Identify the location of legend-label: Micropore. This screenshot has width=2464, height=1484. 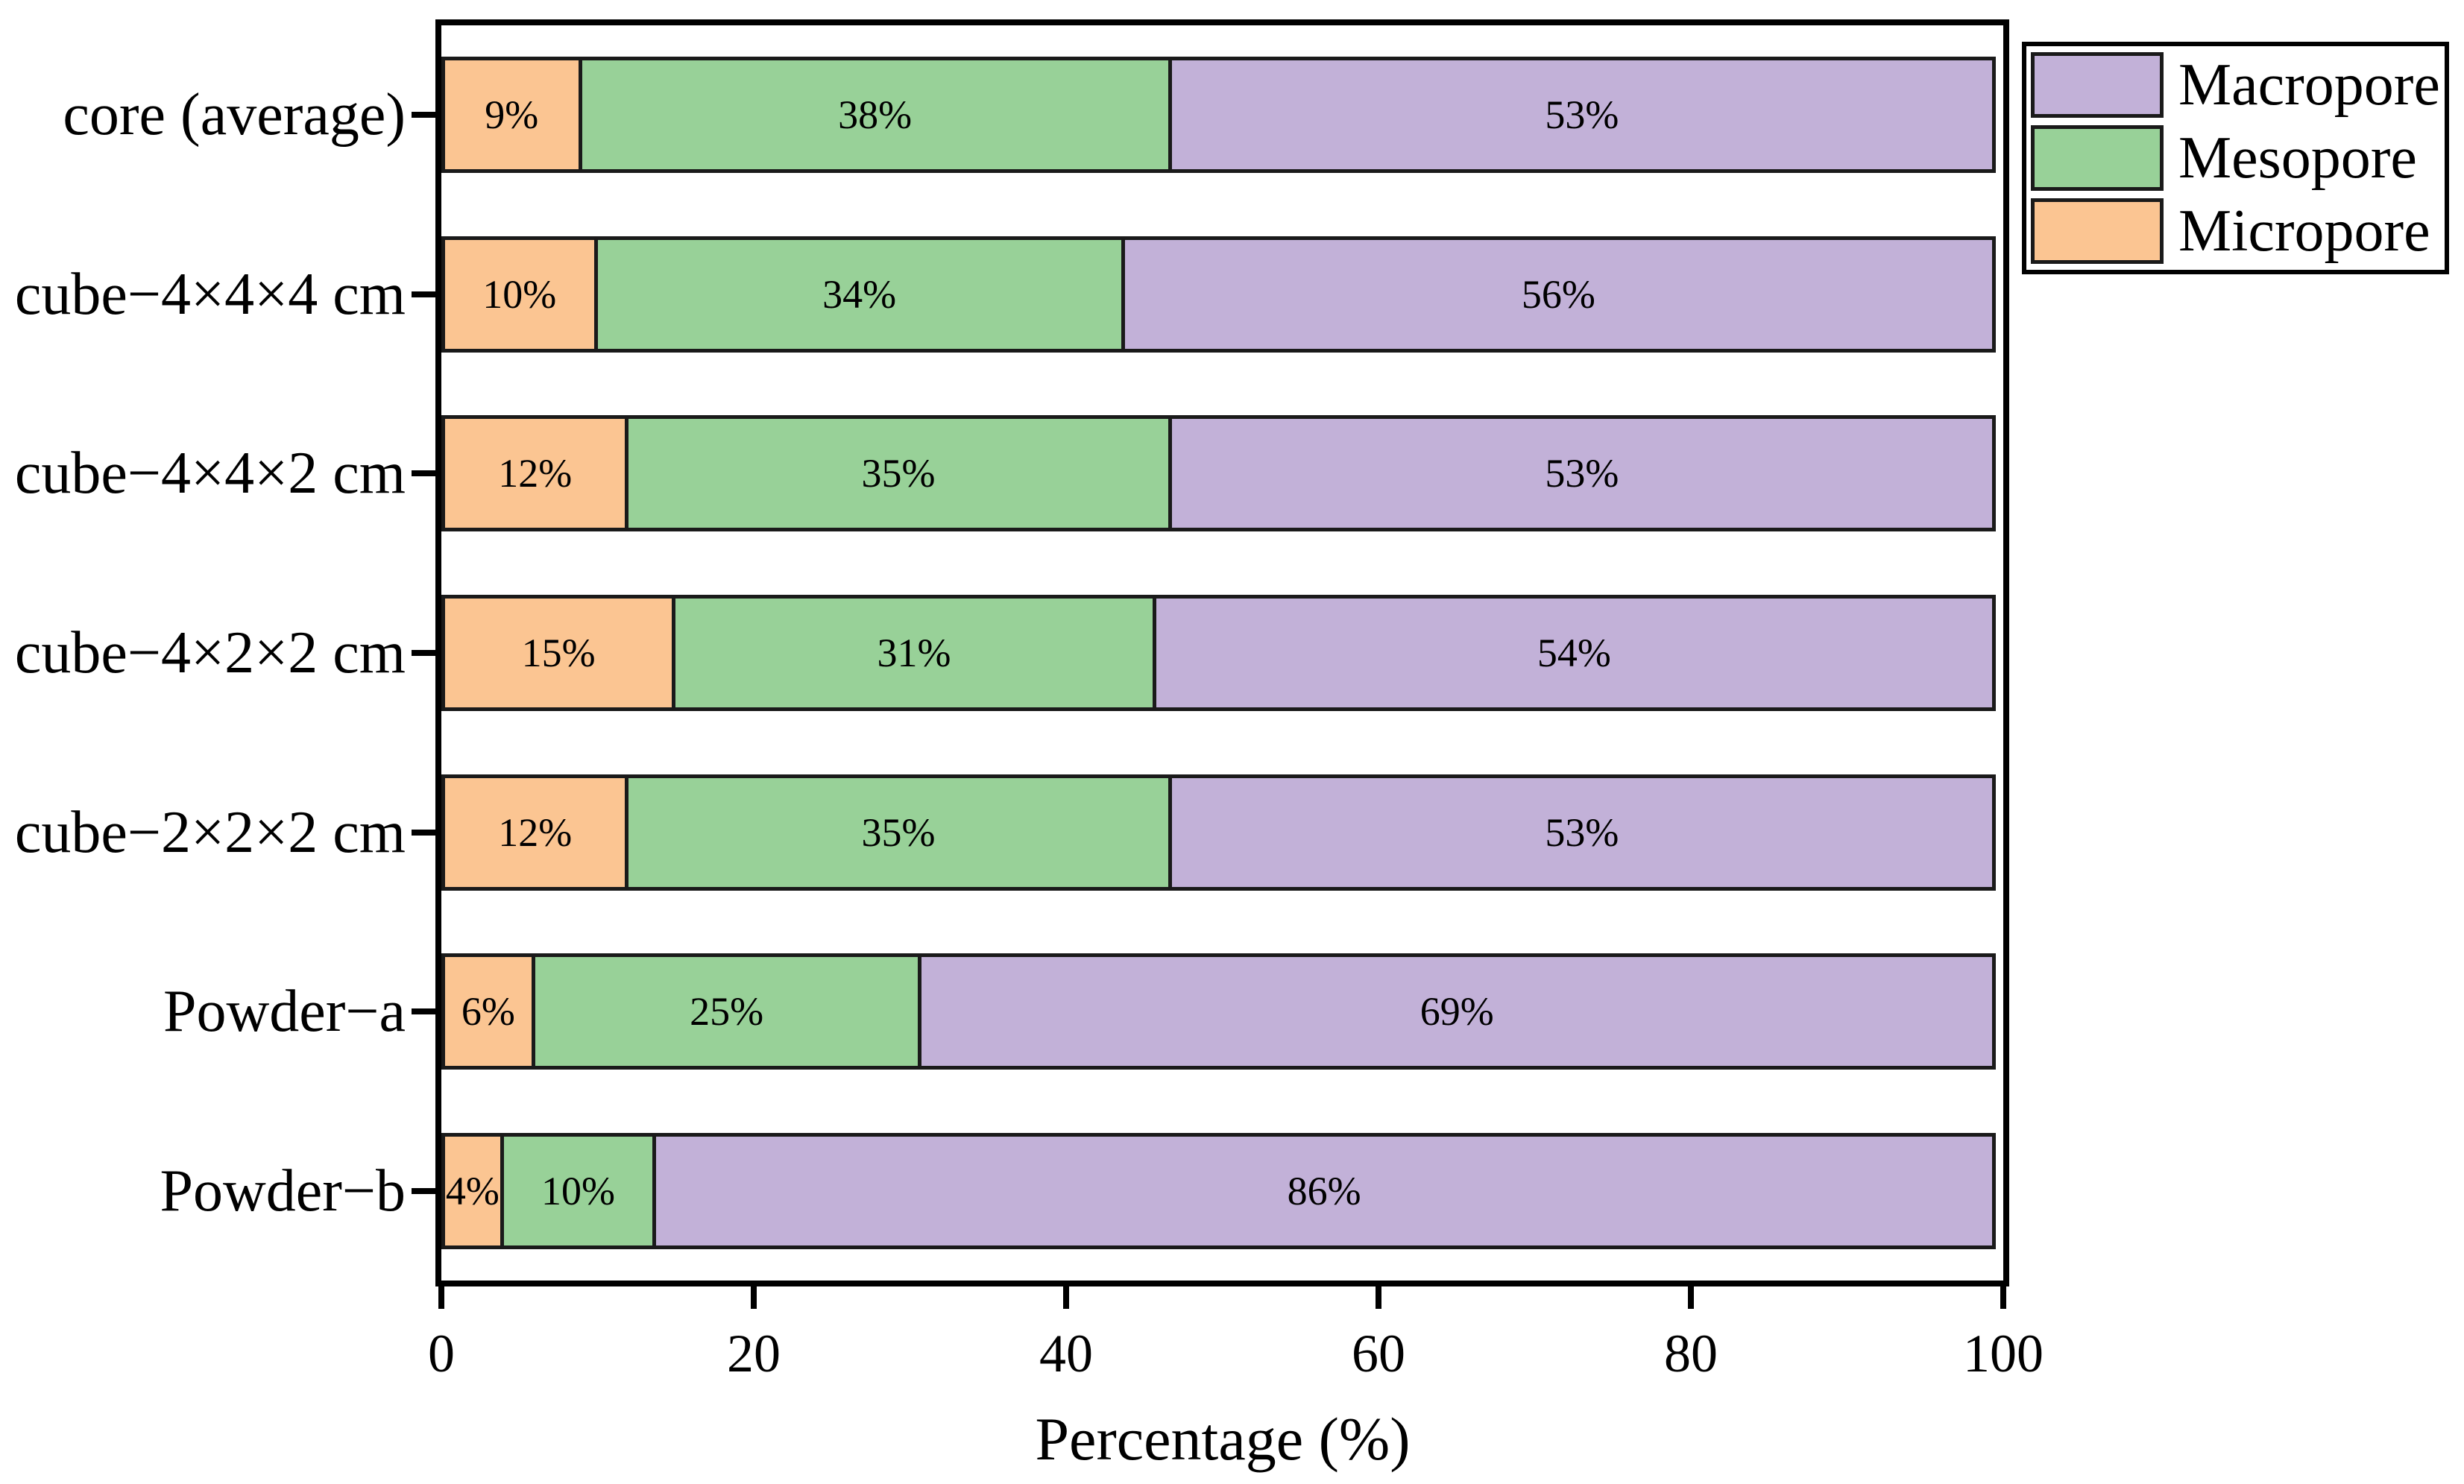
(2304, 231).